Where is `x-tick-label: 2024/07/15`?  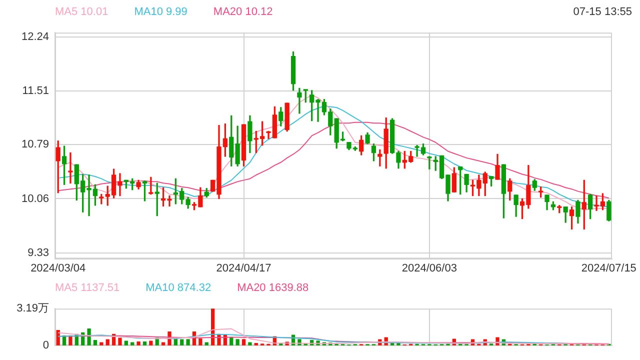
x-tick-label: 2024/07/15 is located at coordinates (608, 268).